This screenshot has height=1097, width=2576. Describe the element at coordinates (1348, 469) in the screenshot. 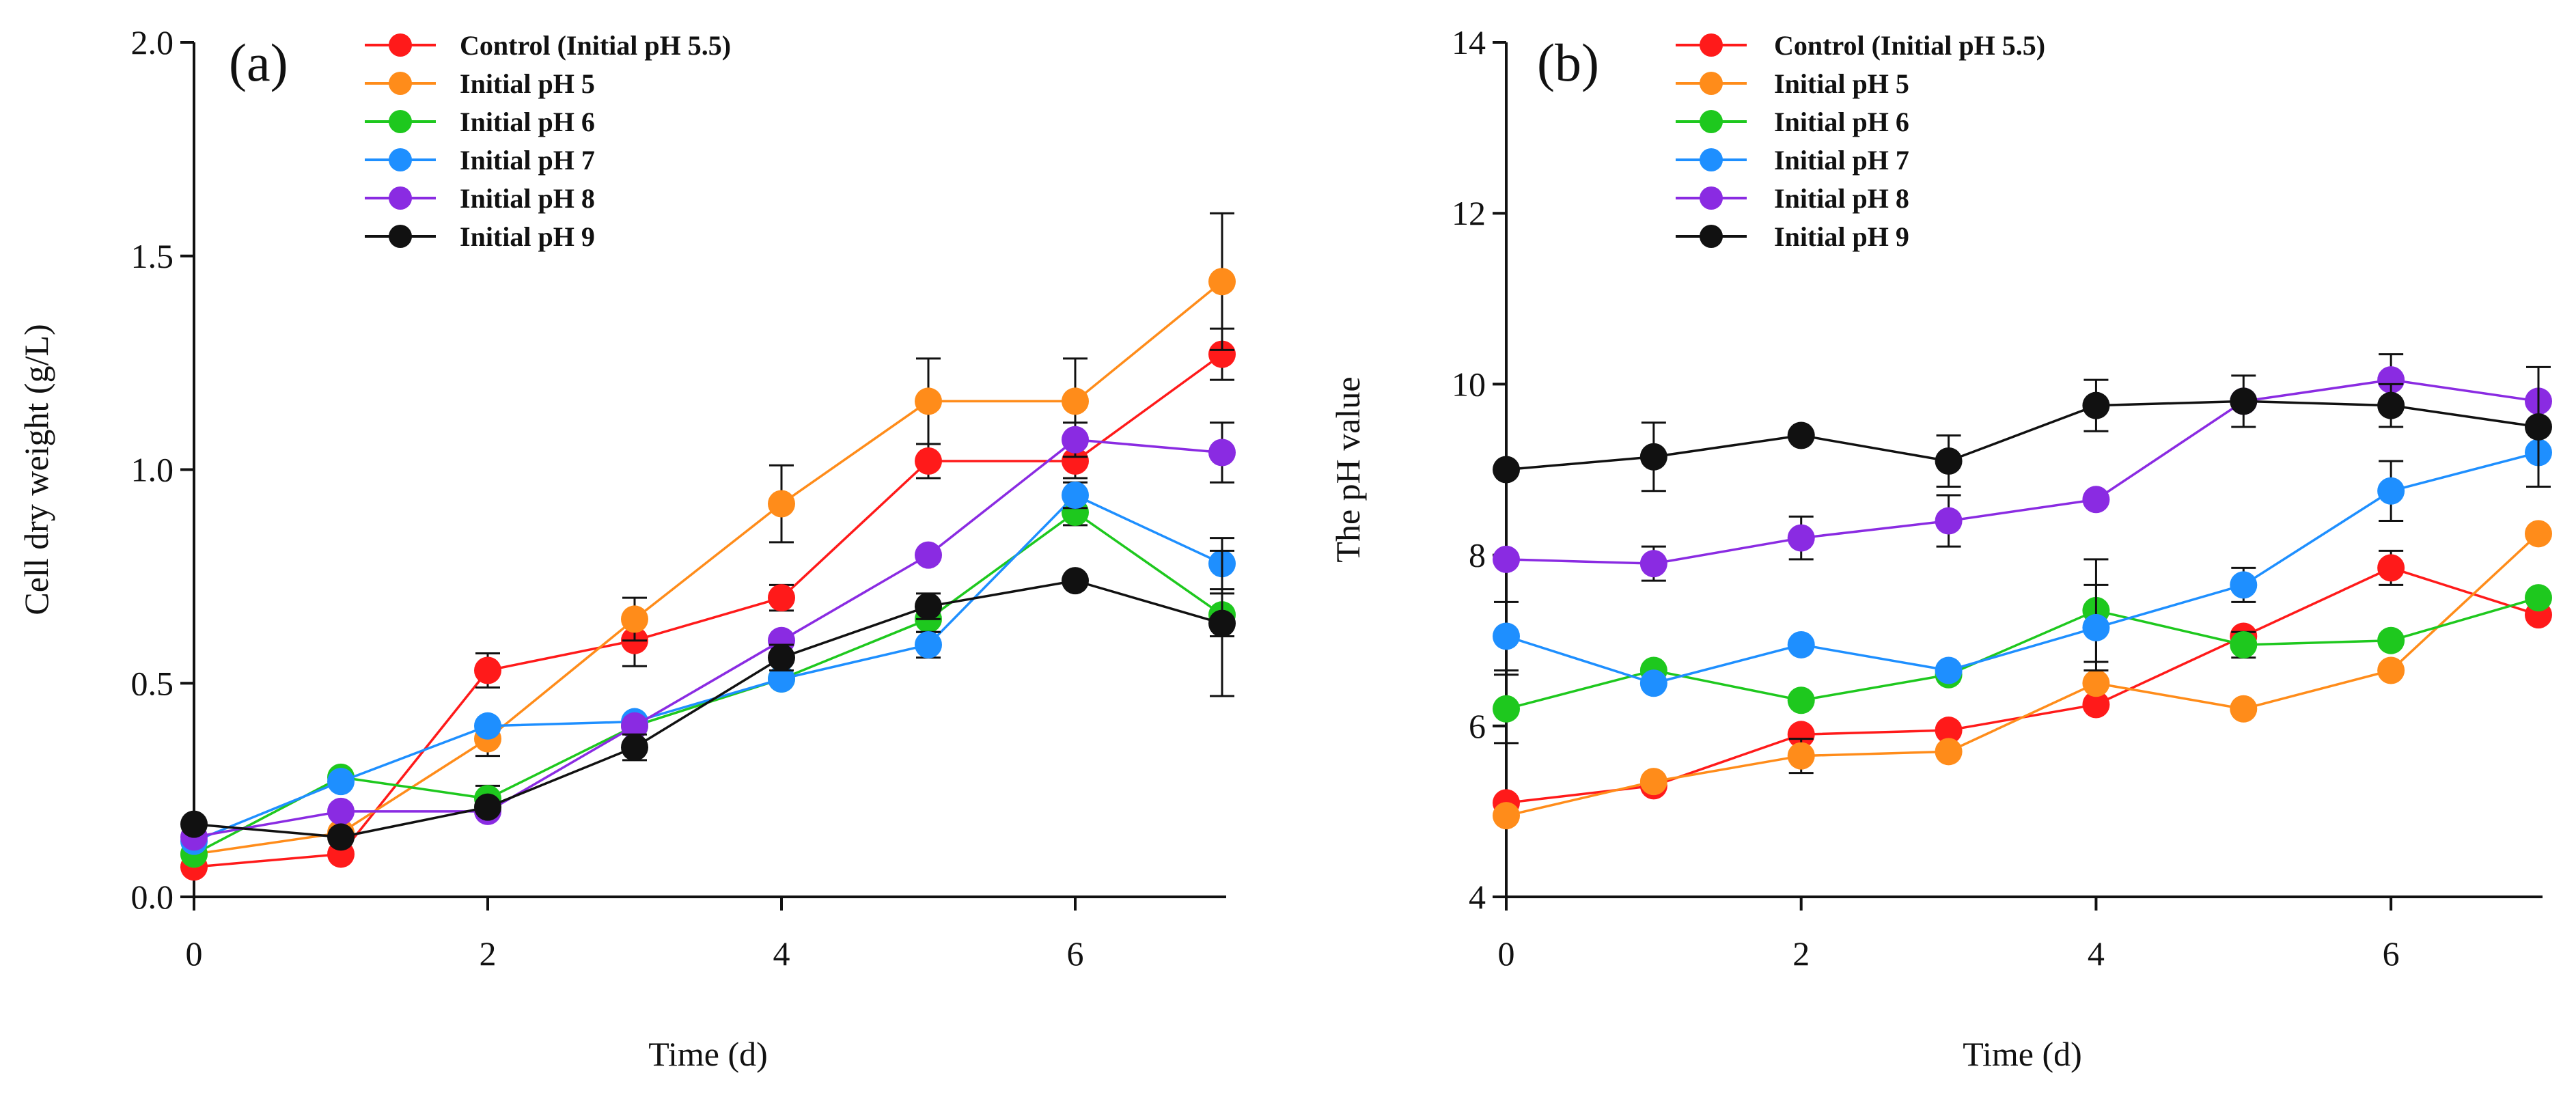

I see `y-axis-title: The pH value` at that location.